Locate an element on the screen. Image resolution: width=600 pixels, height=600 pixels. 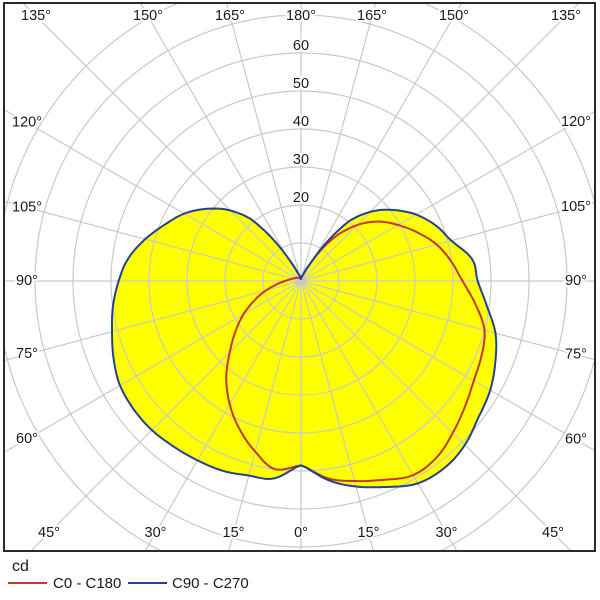
svg-text: 180° is located at coordinates (301, 16).